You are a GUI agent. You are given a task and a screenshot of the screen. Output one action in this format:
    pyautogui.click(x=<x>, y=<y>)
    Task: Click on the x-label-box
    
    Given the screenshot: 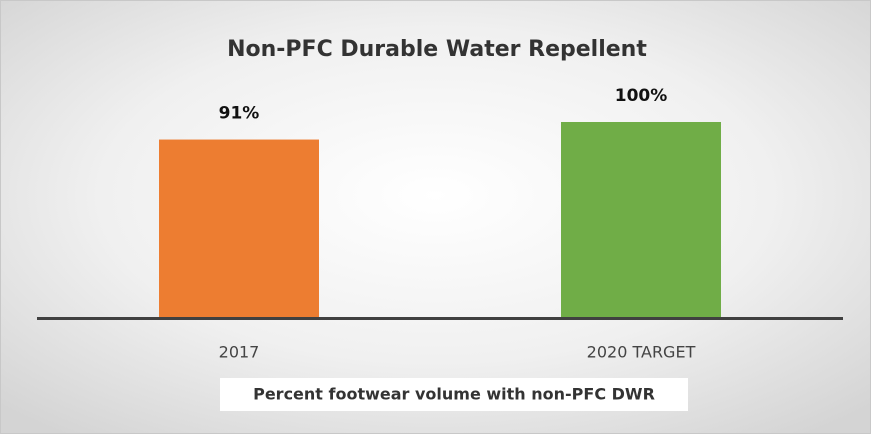 What is the action you would take?
    pyautogui.click(x=454, y=394)
    